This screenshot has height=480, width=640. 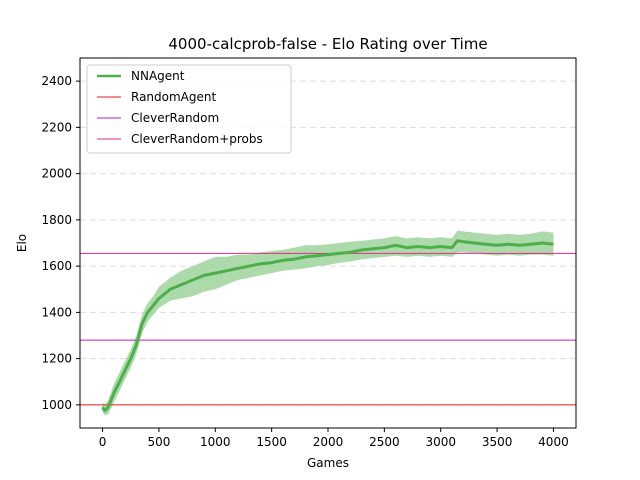 What do you see at coordinates (158, 76) in the screenshot?
I see `legend-label-nnagent: NNAgent` at bounding box center [158, 76].